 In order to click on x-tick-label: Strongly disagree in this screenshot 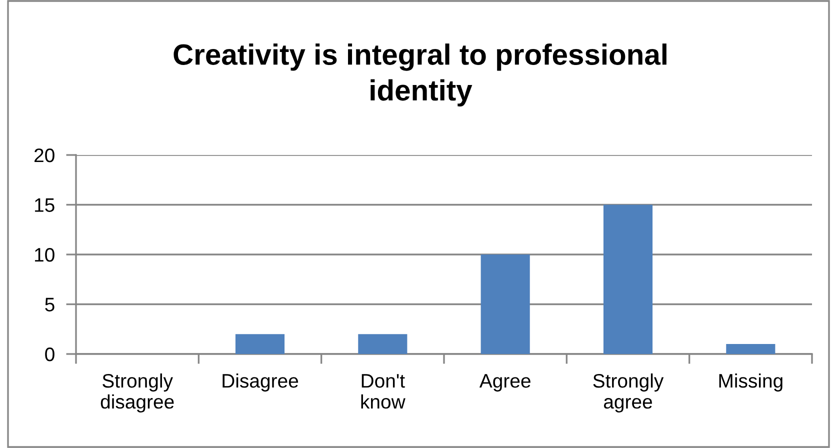, I will do `click(137, 393)`.